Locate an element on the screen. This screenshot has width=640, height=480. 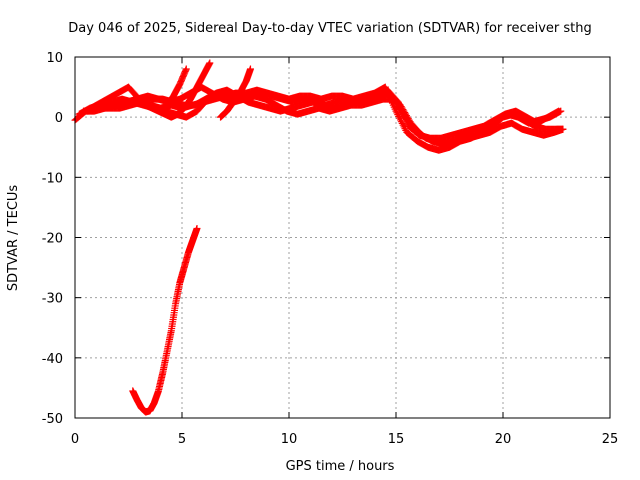
x-tick-label: 0 is located at coordinates (75, 439).